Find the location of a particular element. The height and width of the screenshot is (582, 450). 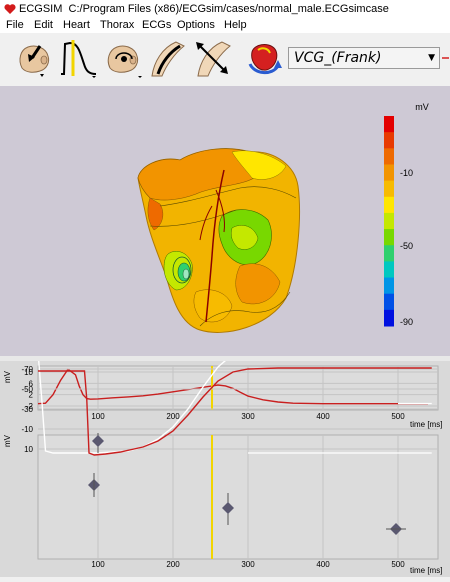

action-potential-button is located at coordinates (78, 58).